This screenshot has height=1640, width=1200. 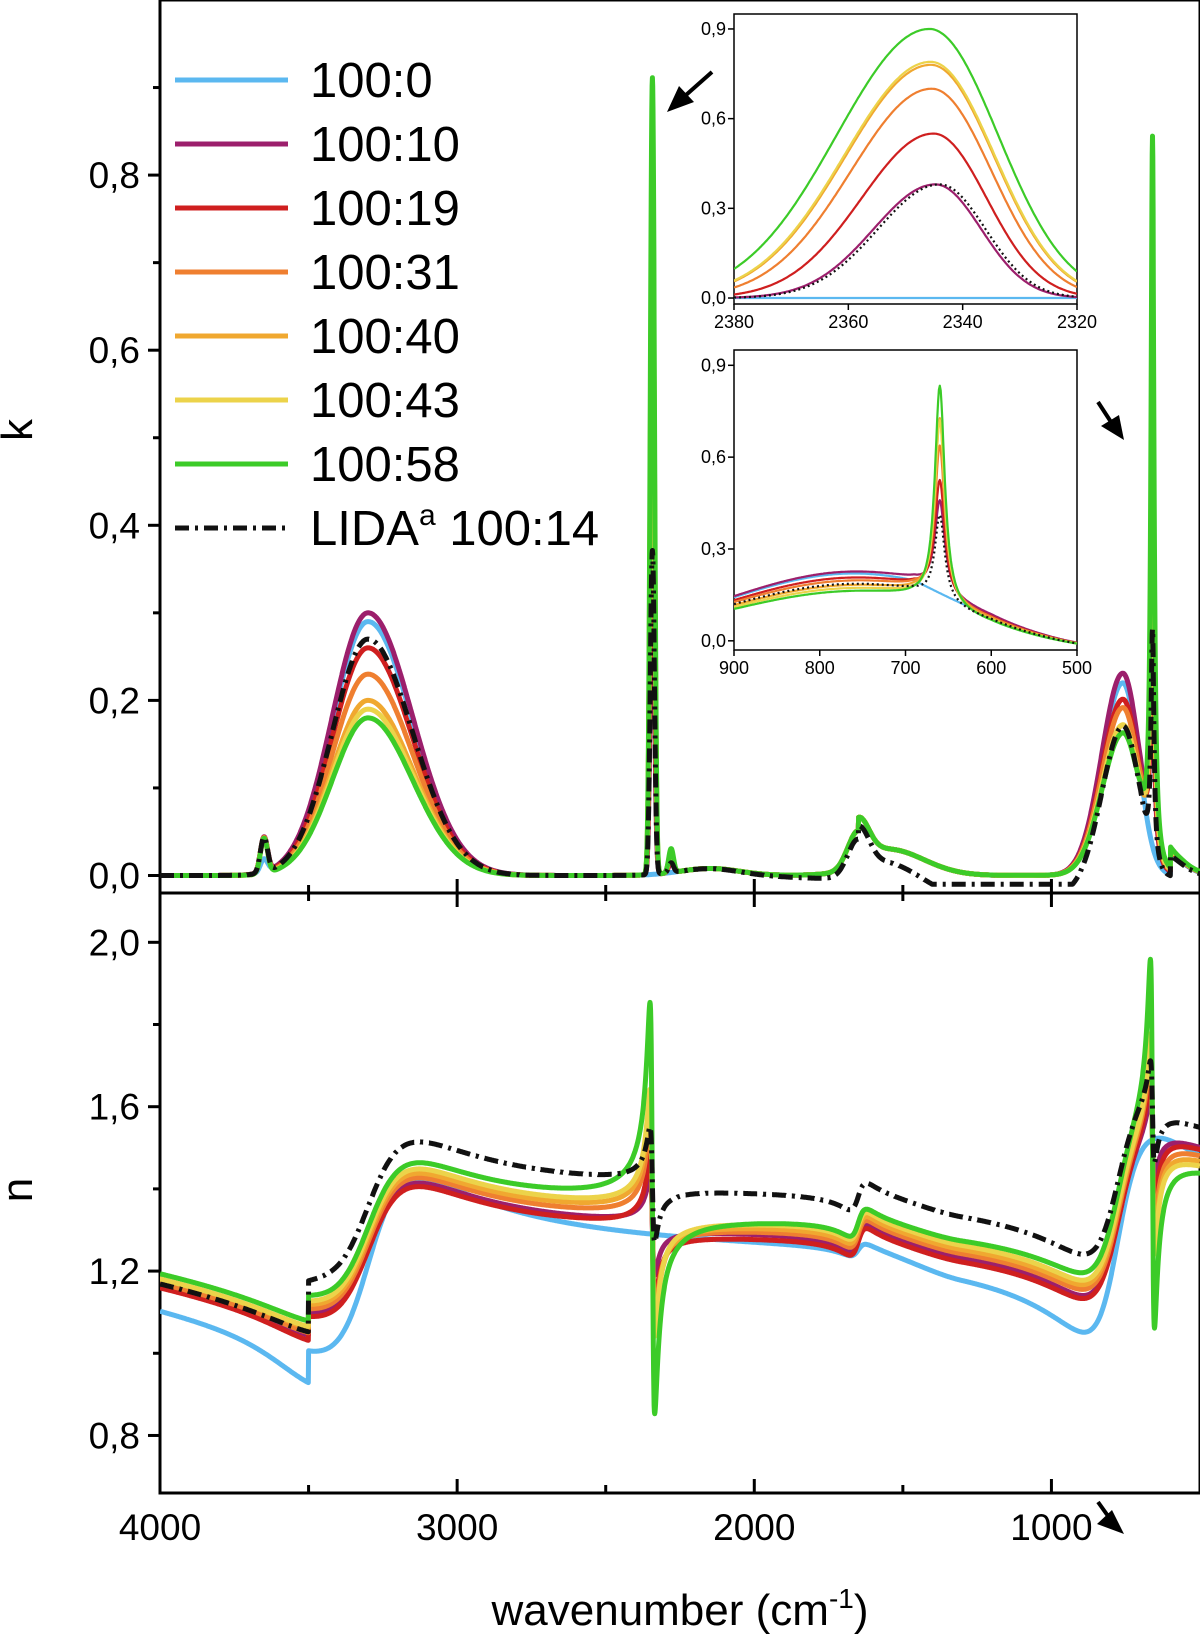 I want to click on k-ytick-label: 0,6, so click(x=114, y=350).